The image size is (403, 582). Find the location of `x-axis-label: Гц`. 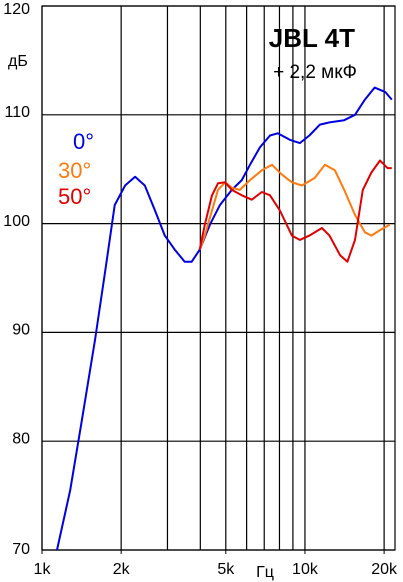

x-axis-label: Гц is located at coordinates (265, 572).